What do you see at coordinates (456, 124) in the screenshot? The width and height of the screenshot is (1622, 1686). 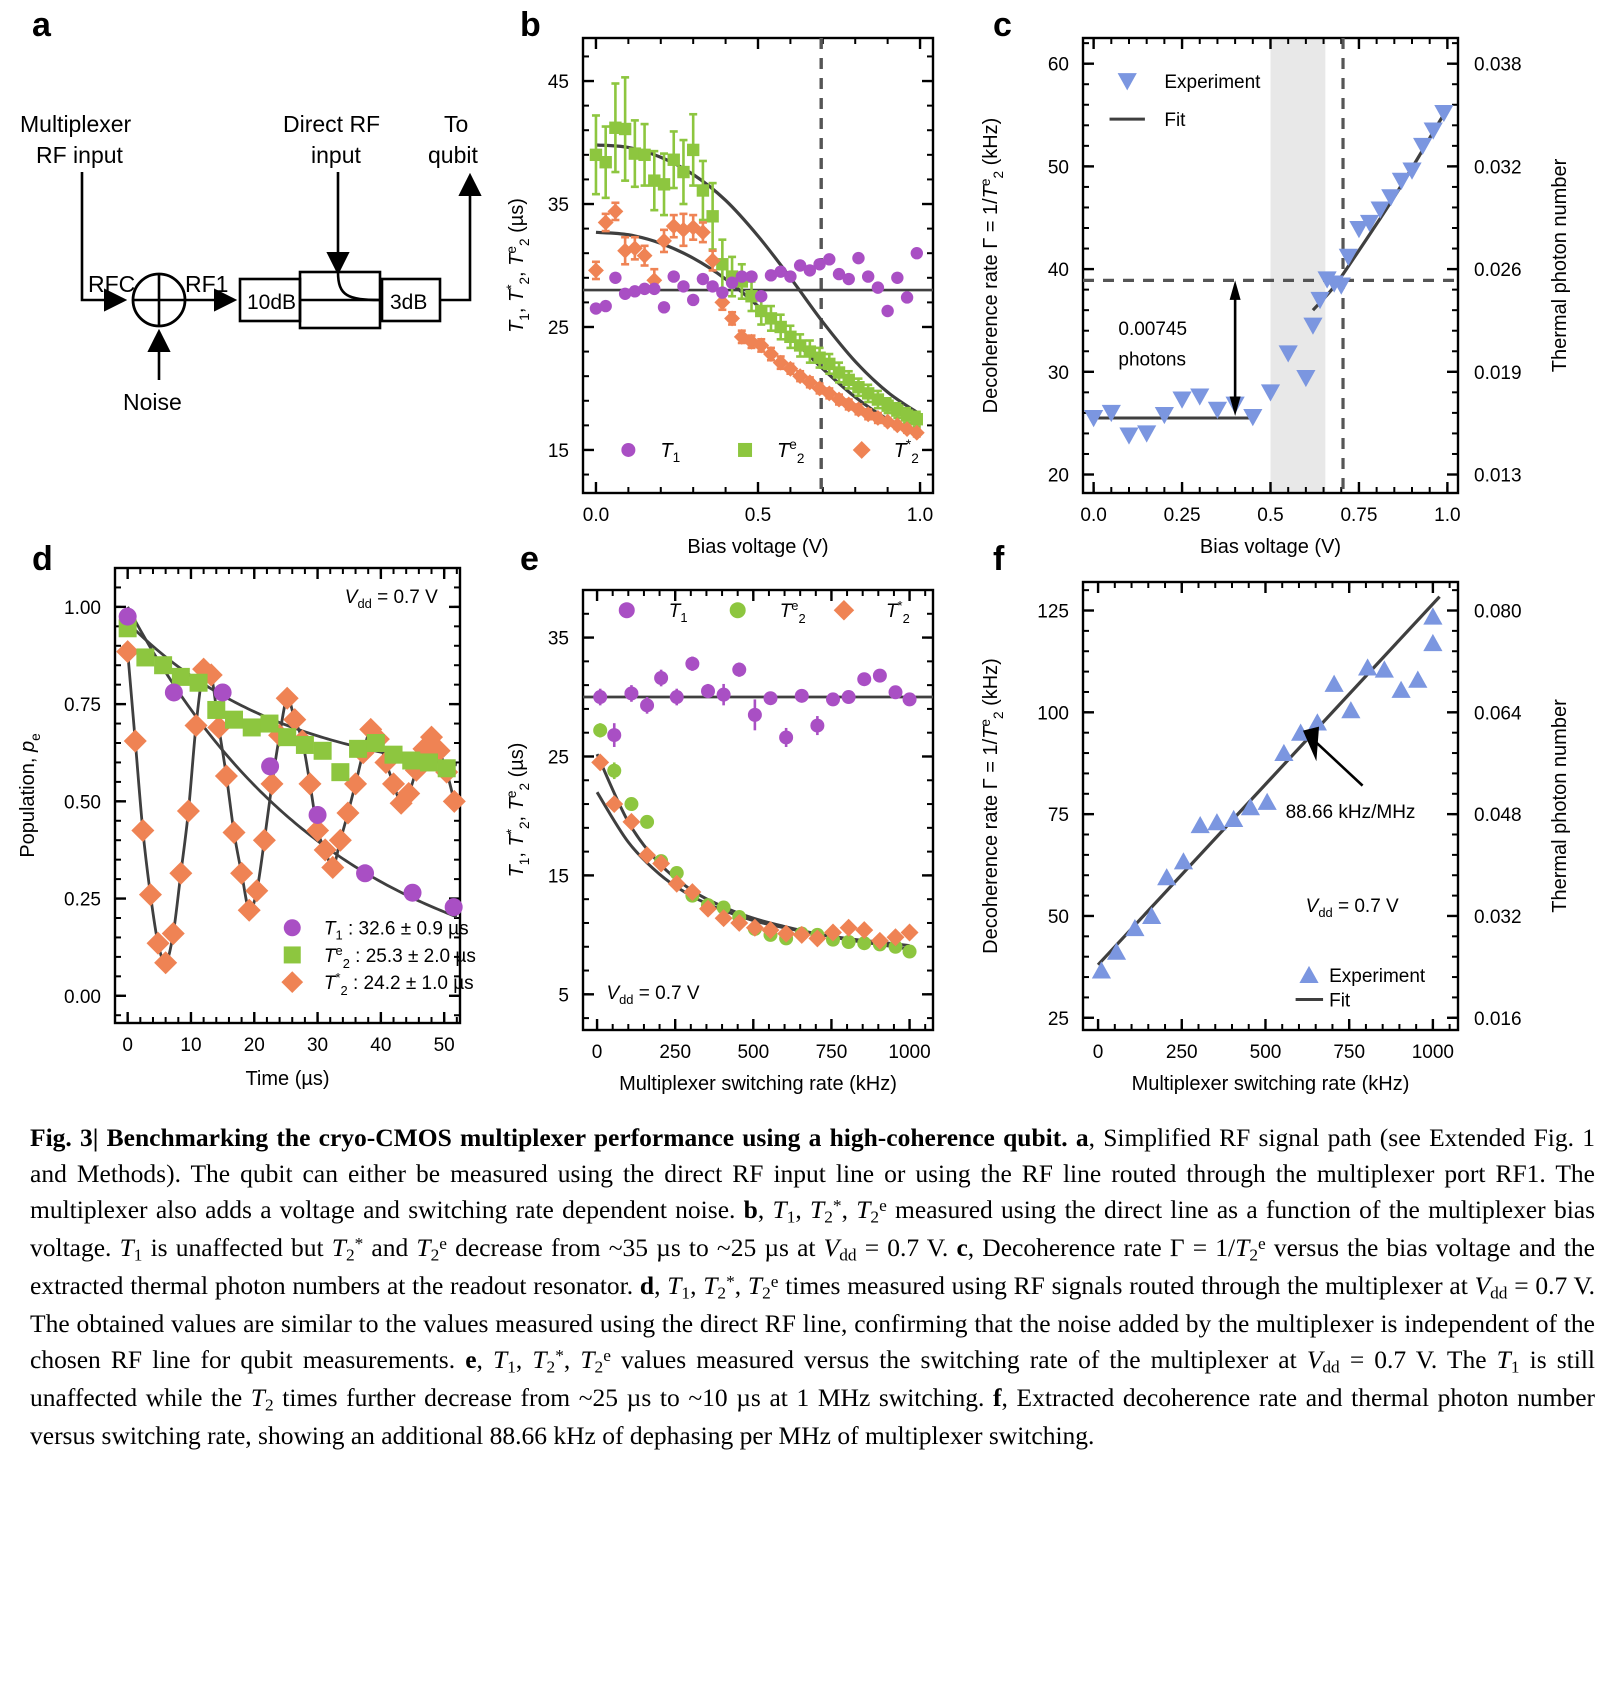 I see `to-qubit-label-line1: To` at bounding box center [456, 124].